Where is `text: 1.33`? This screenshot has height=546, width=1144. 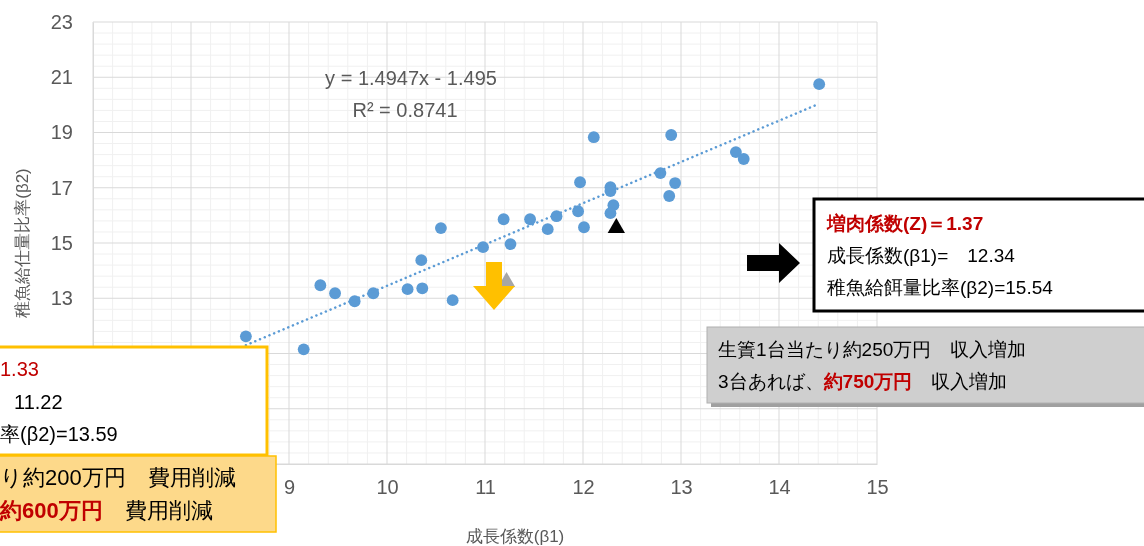 text: 1.33 is located at coordinates (19, 369).